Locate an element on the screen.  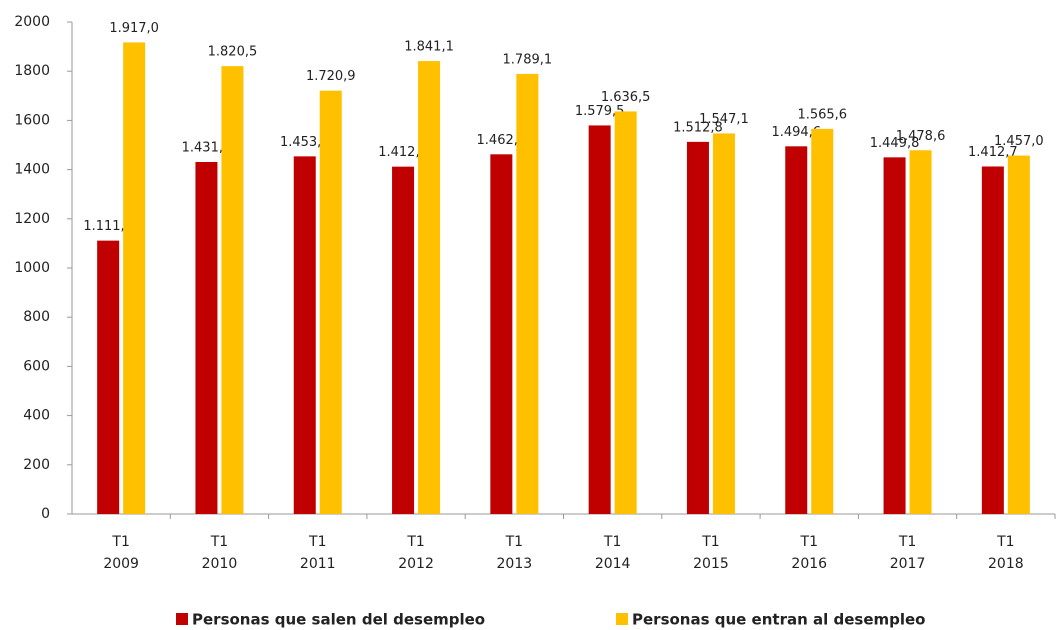
y-tick-label: 200 is located at coordinates (36, 465).